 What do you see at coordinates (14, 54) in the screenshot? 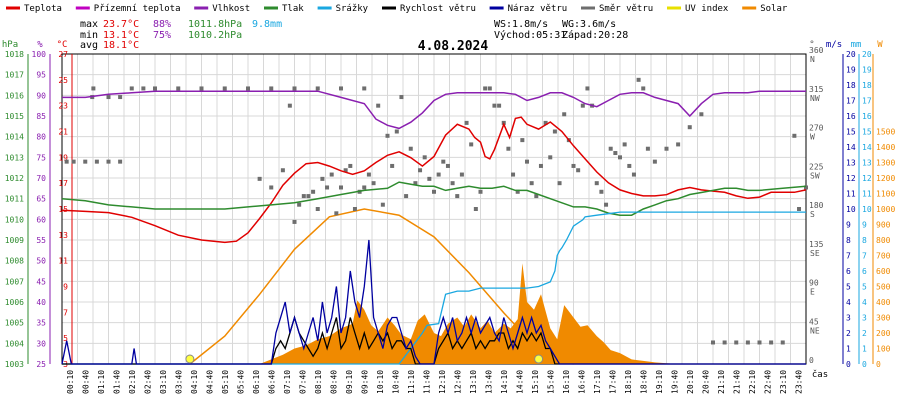
I see `axis-tick-hpa: 1018` at bounding box center [14, 54].